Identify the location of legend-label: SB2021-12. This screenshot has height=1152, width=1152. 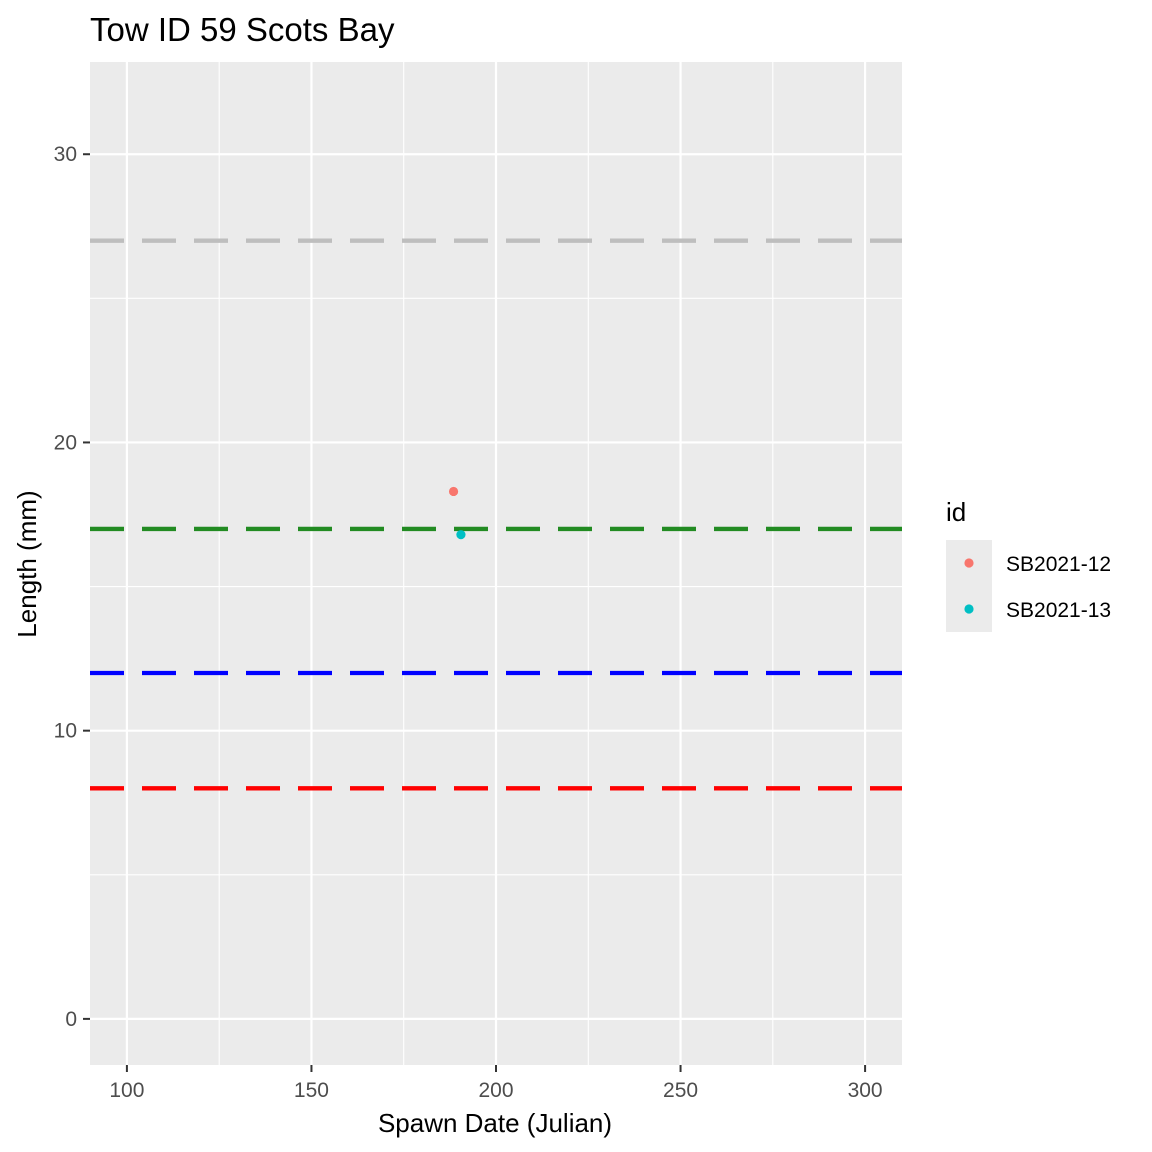
(1058, 564).